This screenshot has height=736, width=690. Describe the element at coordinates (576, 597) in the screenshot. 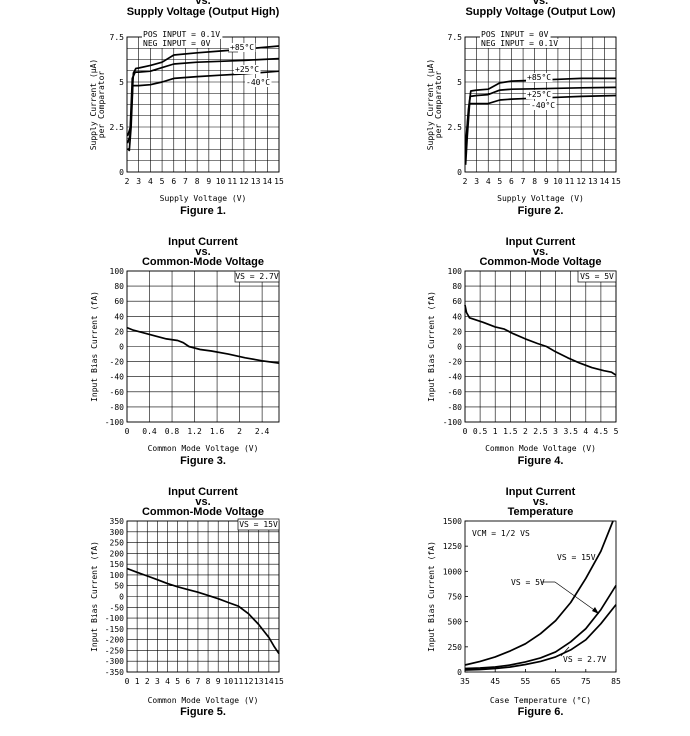

I see `leader-5v-b` at that location.